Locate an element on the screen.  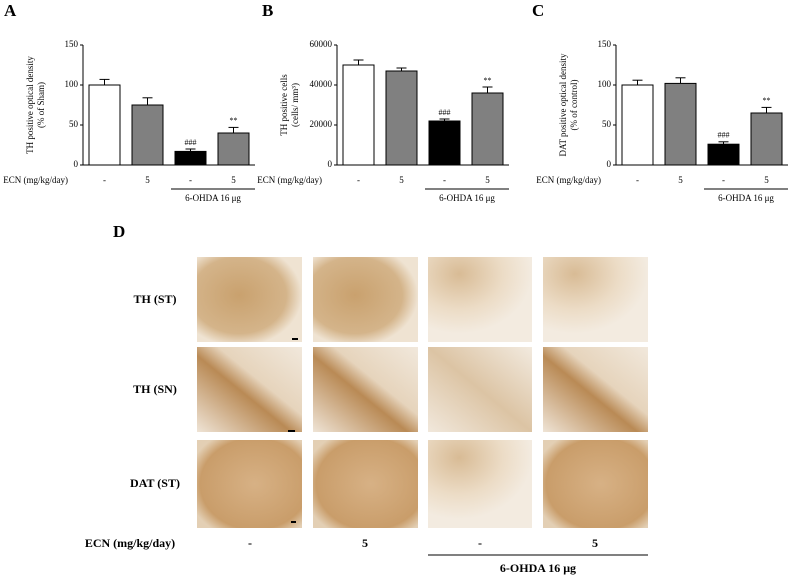
row-label: DAT (ST) is located at coordinates (155, 483).